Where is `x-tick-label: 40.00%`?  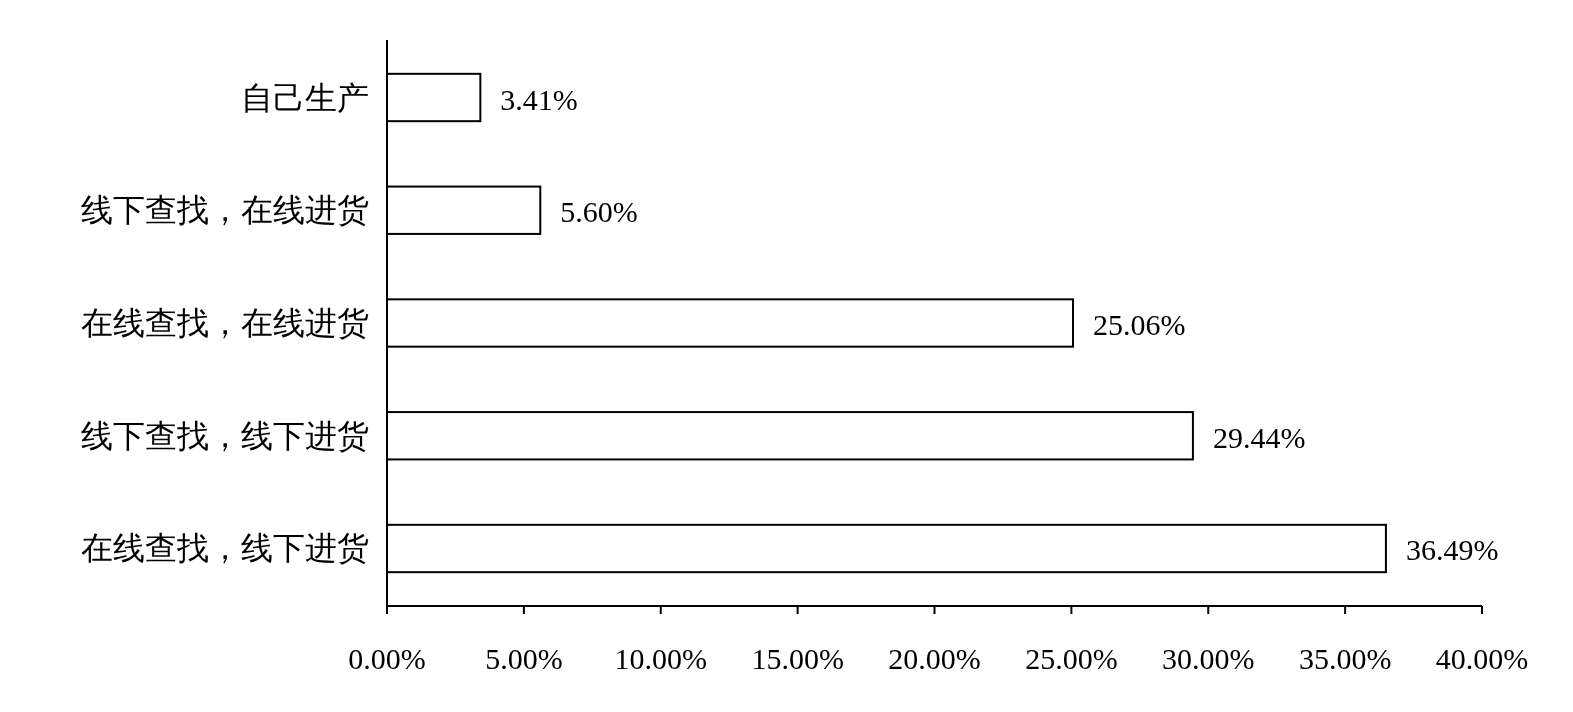
x-tick-label: 40.00% is located at coordinates (1482, 658).